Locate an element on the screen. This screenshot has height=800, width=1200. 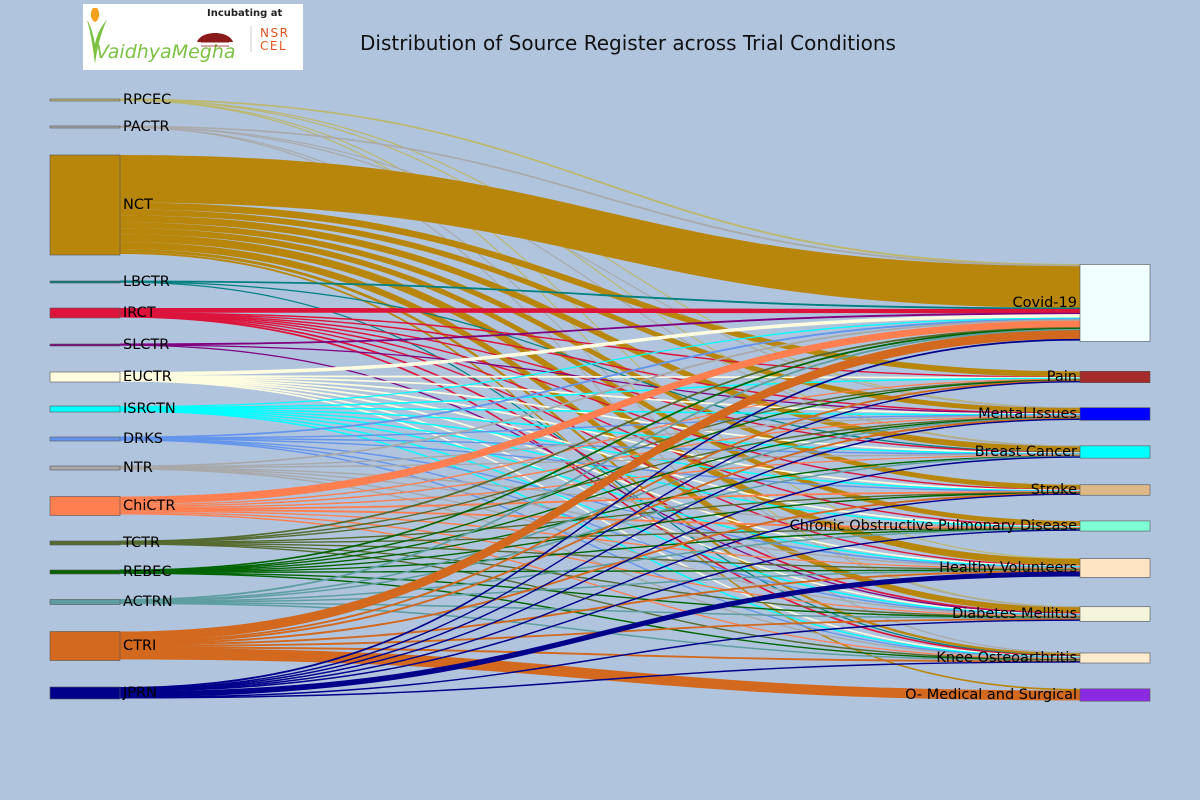
target-node-o-medical-and-surgical is located at coordinates (1115, 695).